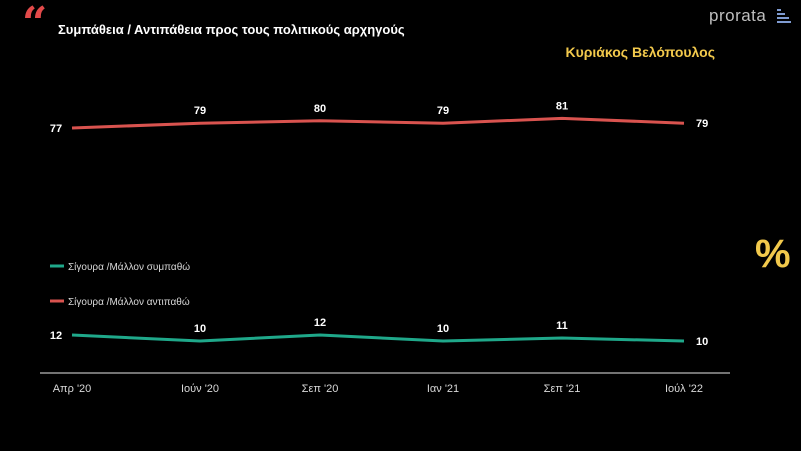 Image resolution: width=801 pixels, height=451 pixels. Describe the element at coordinates (320, 323) in the screenshot. I see `value-label-like-2: 12` at that location.